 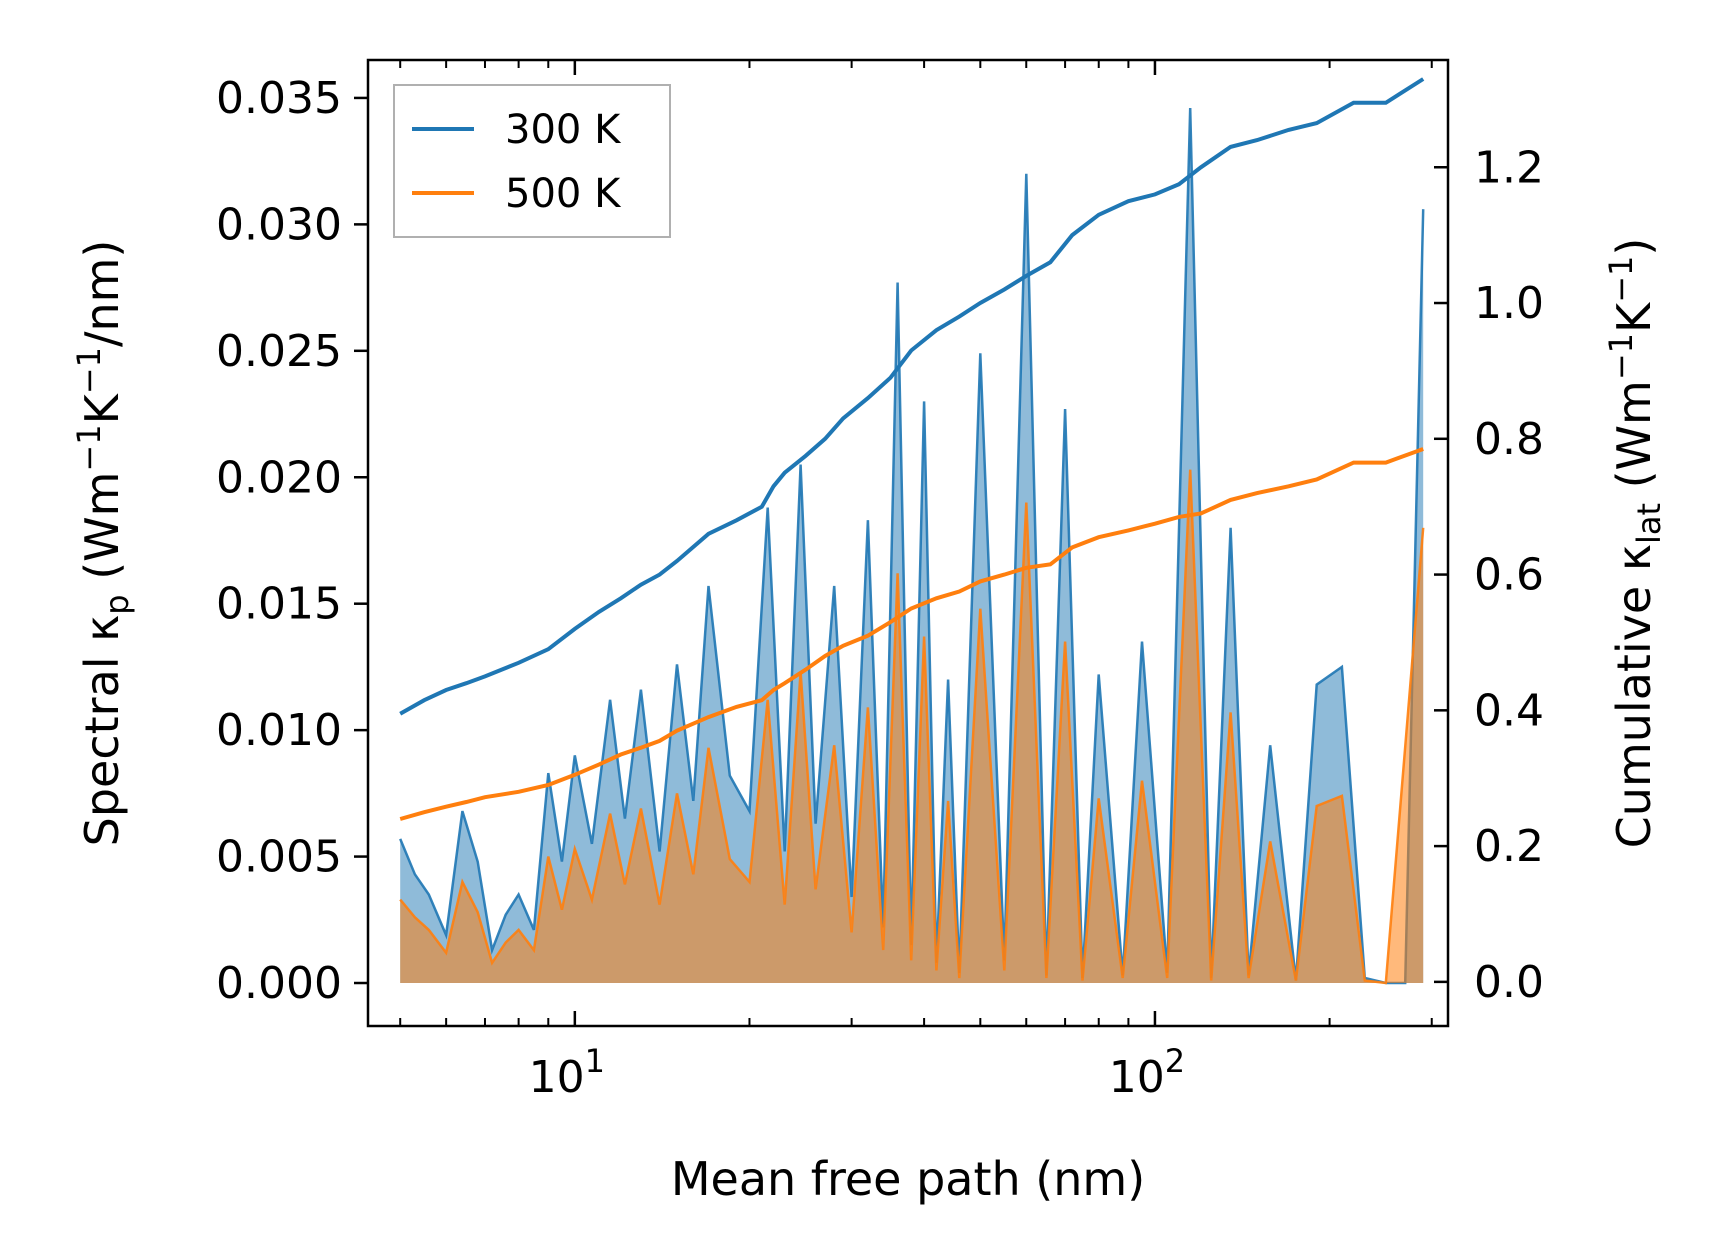 I want to click on x-tick-label-exponent: 1, so click(x=595, y=1061).